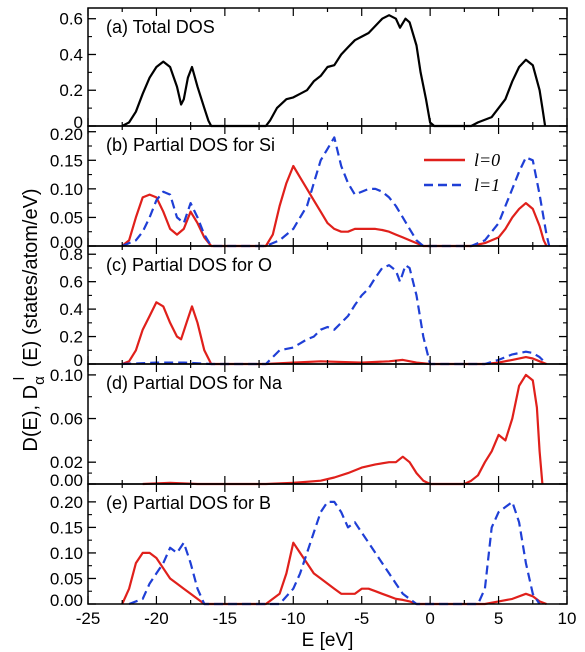  I want to click on y-tick-label-b: 0.20, so click(66, 134).